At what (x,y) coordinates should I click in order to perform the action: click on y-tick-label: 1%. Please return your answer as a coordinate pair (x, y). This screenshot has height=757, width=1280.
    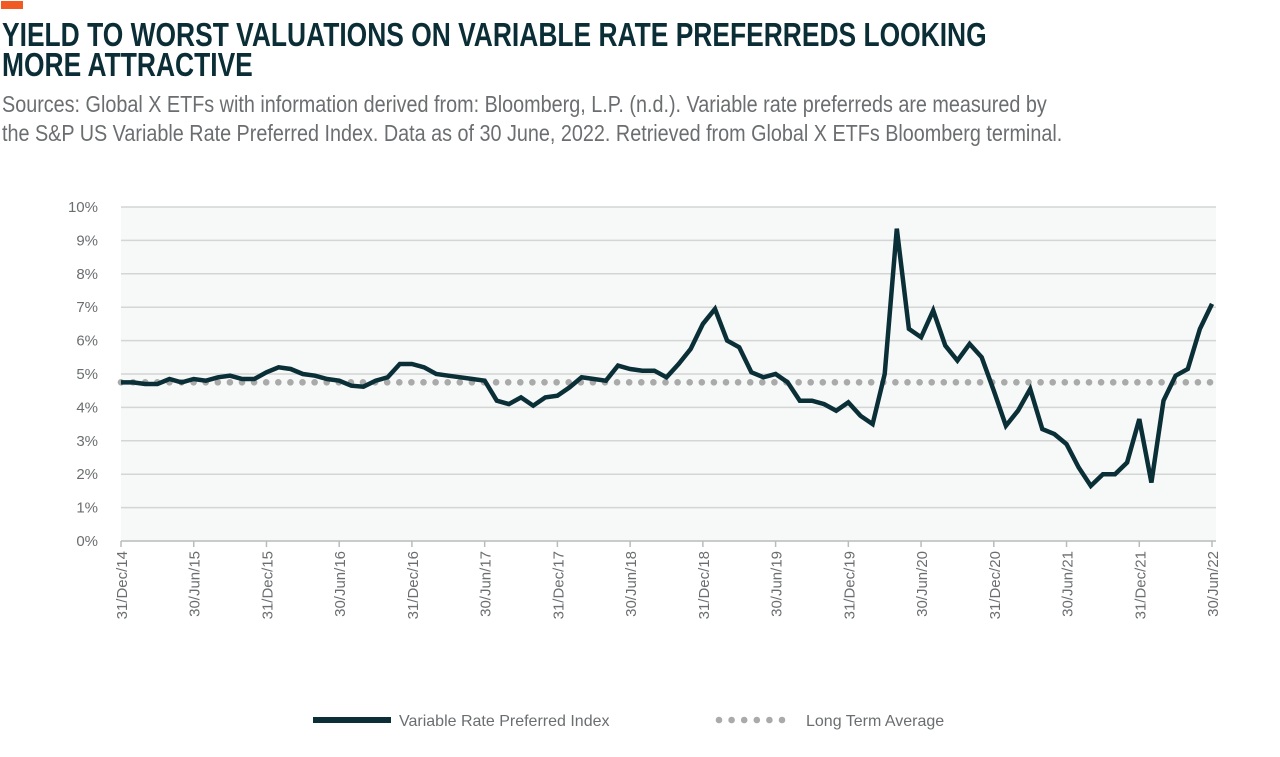
    Looking at the image, I should click on (87, 508).